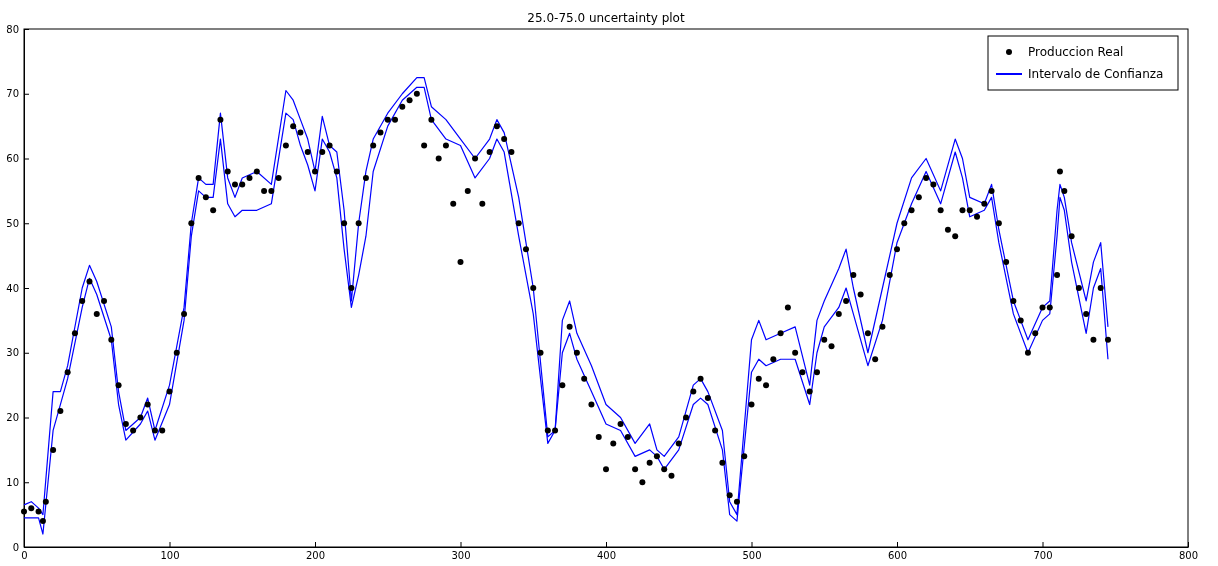 The image size is (1218, 566). Describe the element at coordinates (12, 288) in the screenshot. I see `y-tick-label: 40` at that location.